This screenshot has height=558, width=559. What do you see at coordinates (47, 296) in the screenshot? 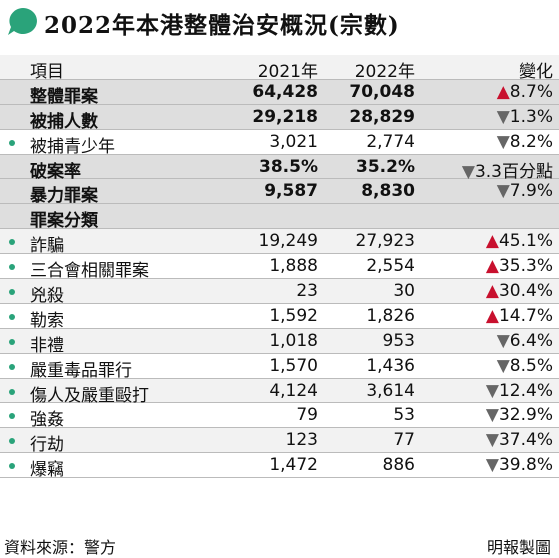
I see `row-label: 兇殺` at bounding box center [47, 296].